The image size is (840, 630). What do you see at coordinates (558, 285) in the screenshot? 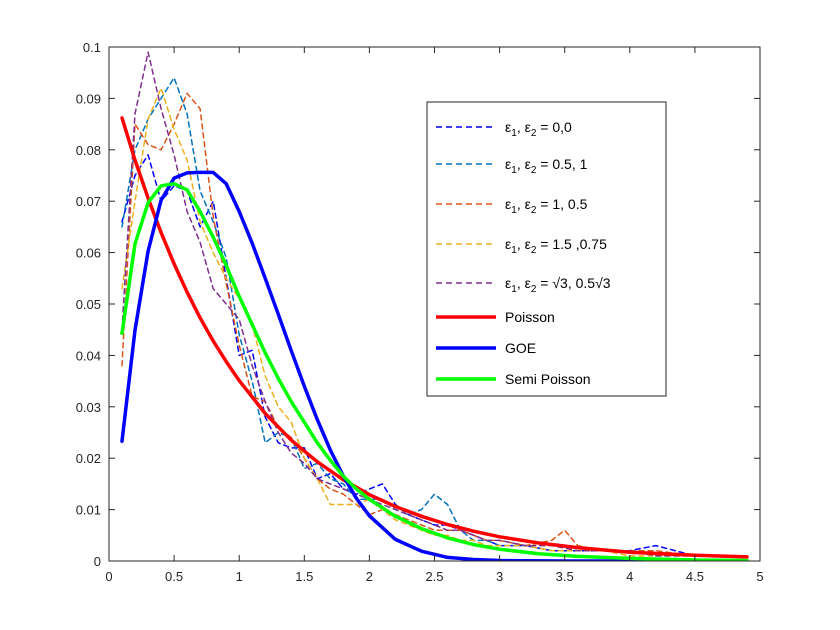
I see `legend-label: ε1, ε2 = √3, 0.5√3` at bounding box center [558, 285].